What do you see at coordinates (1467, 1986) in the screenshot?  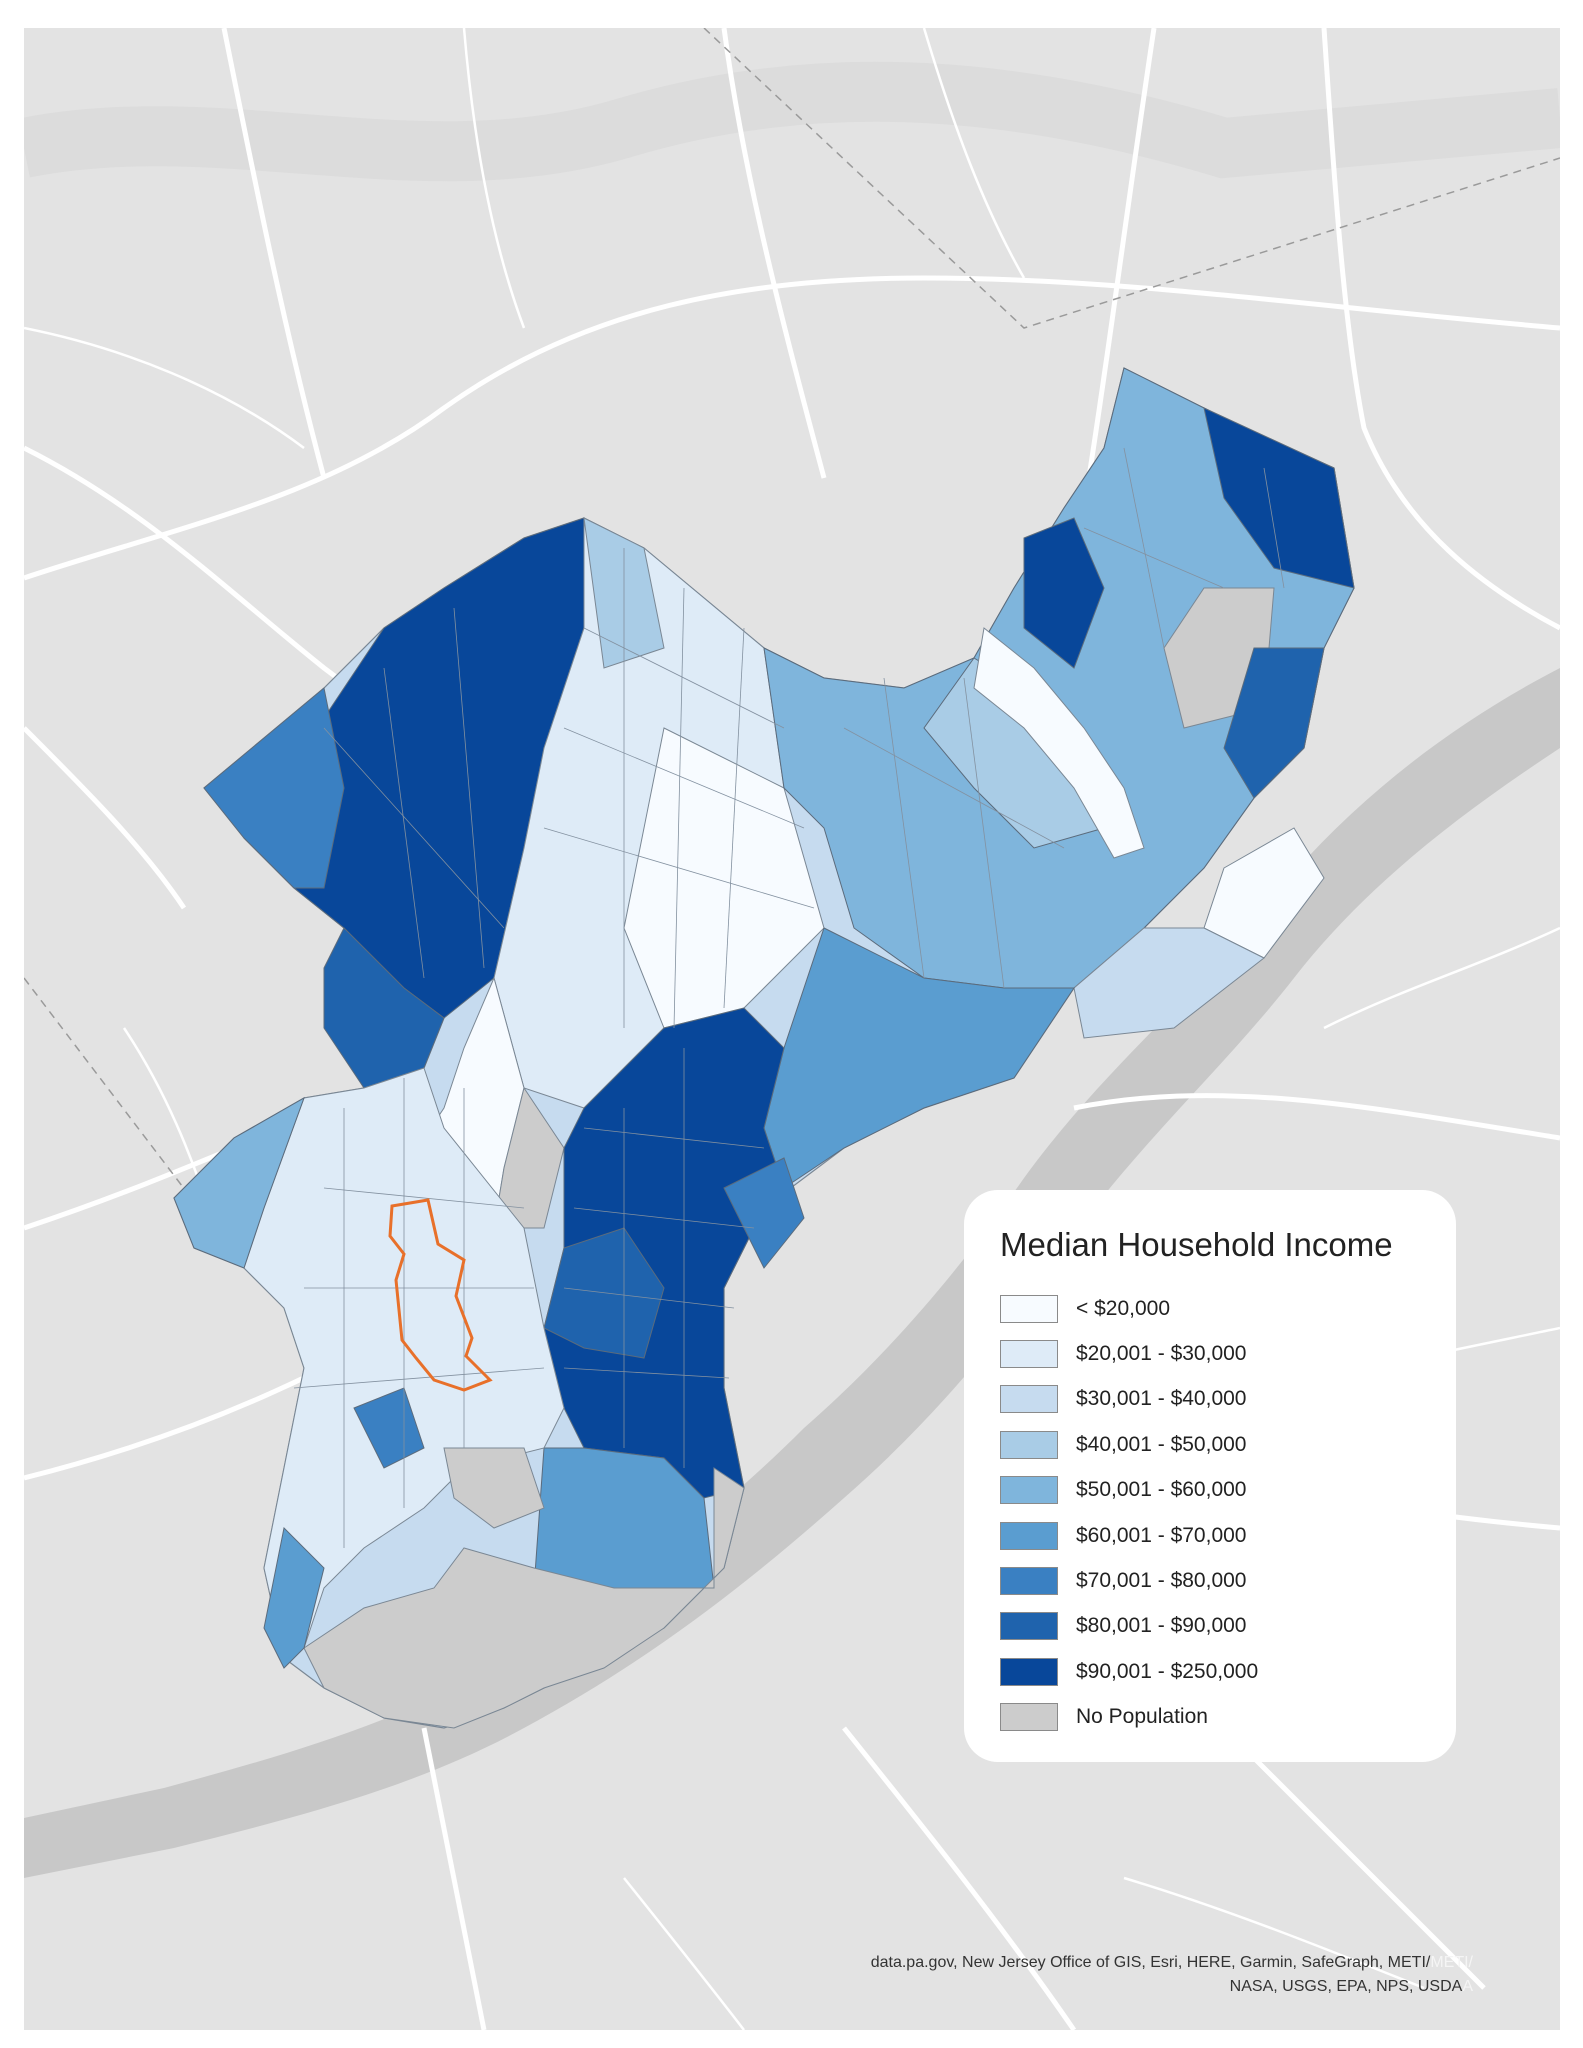 I see `attribution-ghost-2: A` at bounding box center [1467, 1986].